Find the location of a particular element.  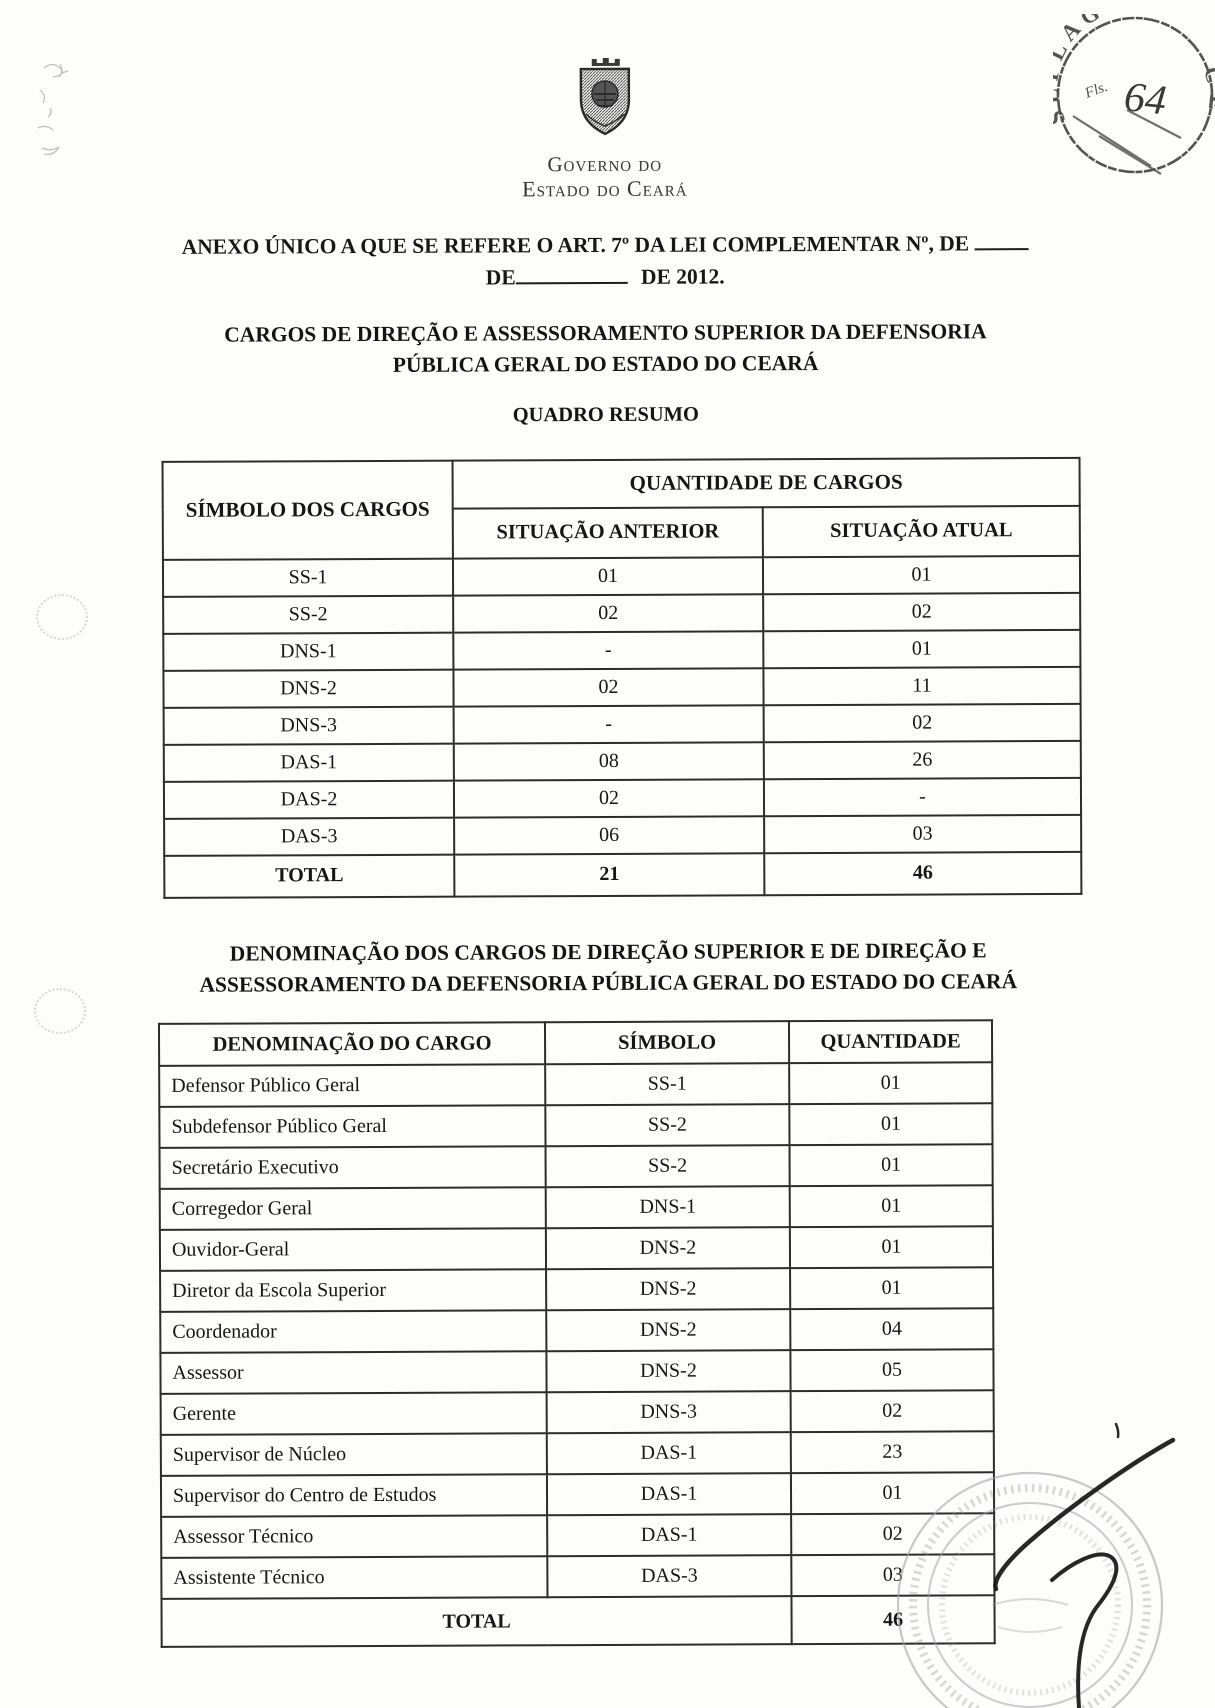

positions-header-row: DENOMINAÇÃO DO CARGO SÍMBOLO QUANTIDADE is located at coordinates (575, 1043).